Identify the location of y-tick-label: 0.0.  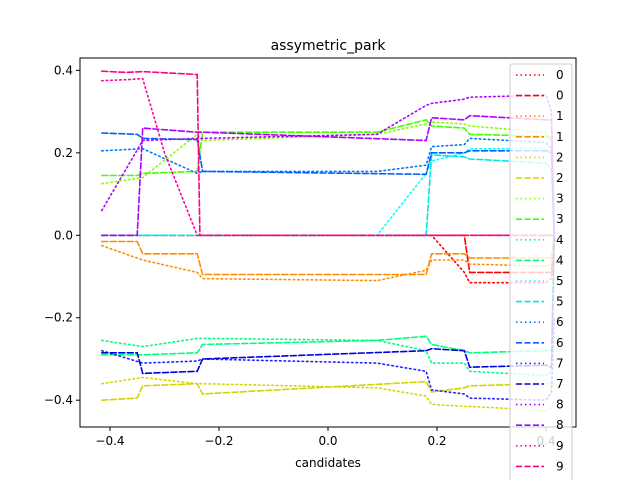
(63, 235).